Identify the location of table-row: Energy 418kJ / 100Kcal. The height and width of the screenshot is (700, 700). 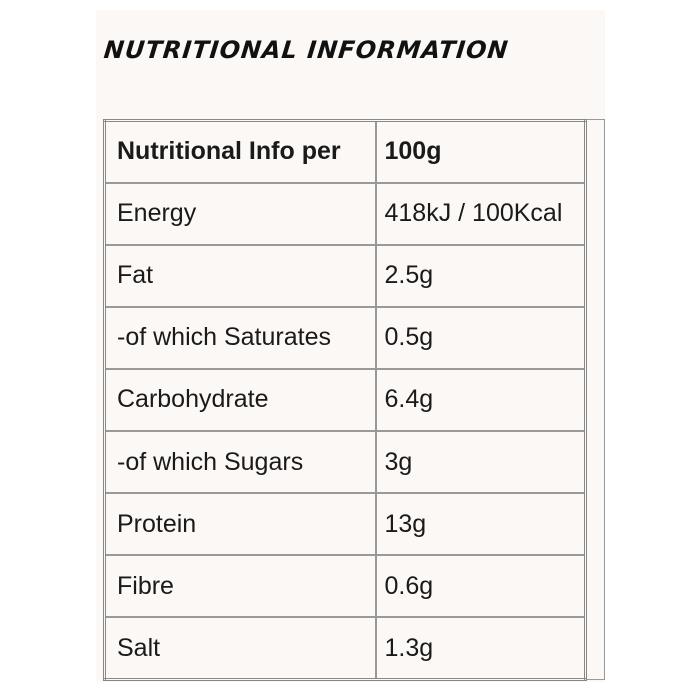
(345, 213).